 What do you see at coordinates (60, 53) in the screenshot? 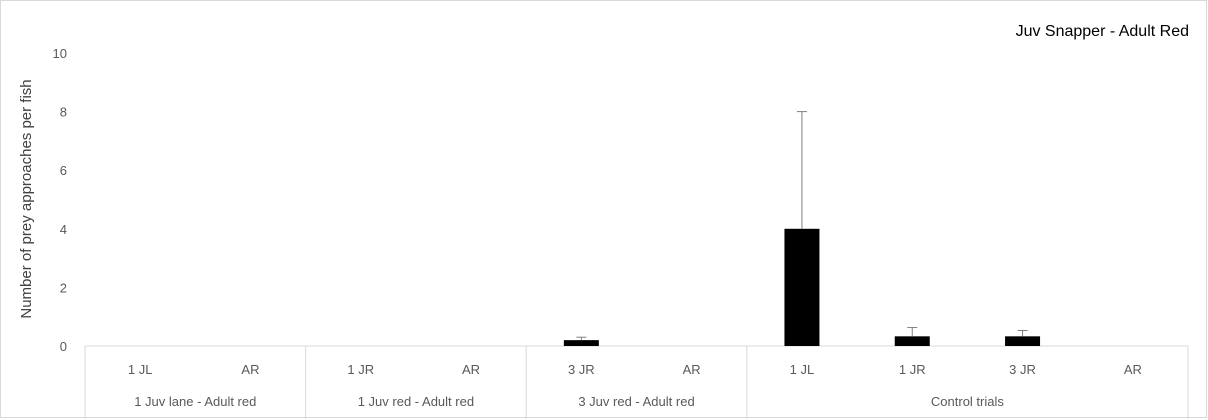
I see `y-tick-label: 10` at bounding box center [60, 53].